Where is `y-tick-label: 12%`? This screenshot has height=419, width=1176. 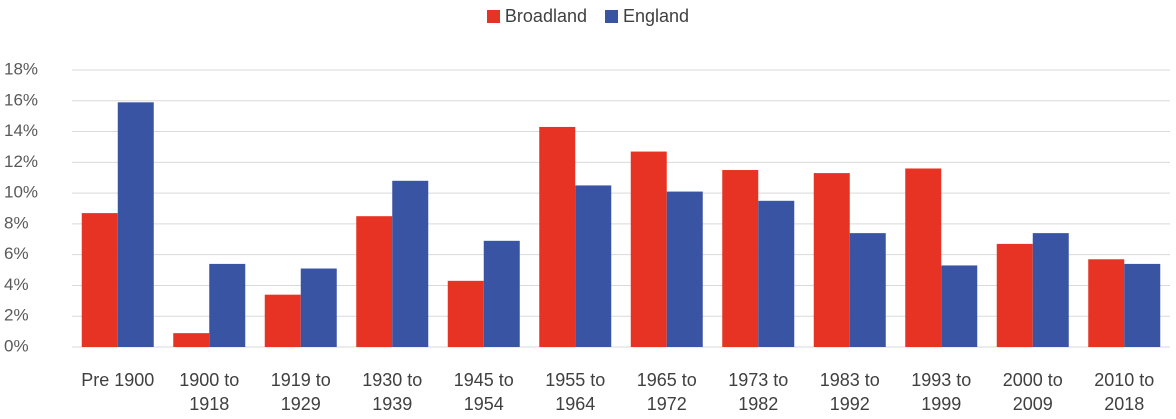 y-tick-label: 12% is located at coordinates (21, 161).